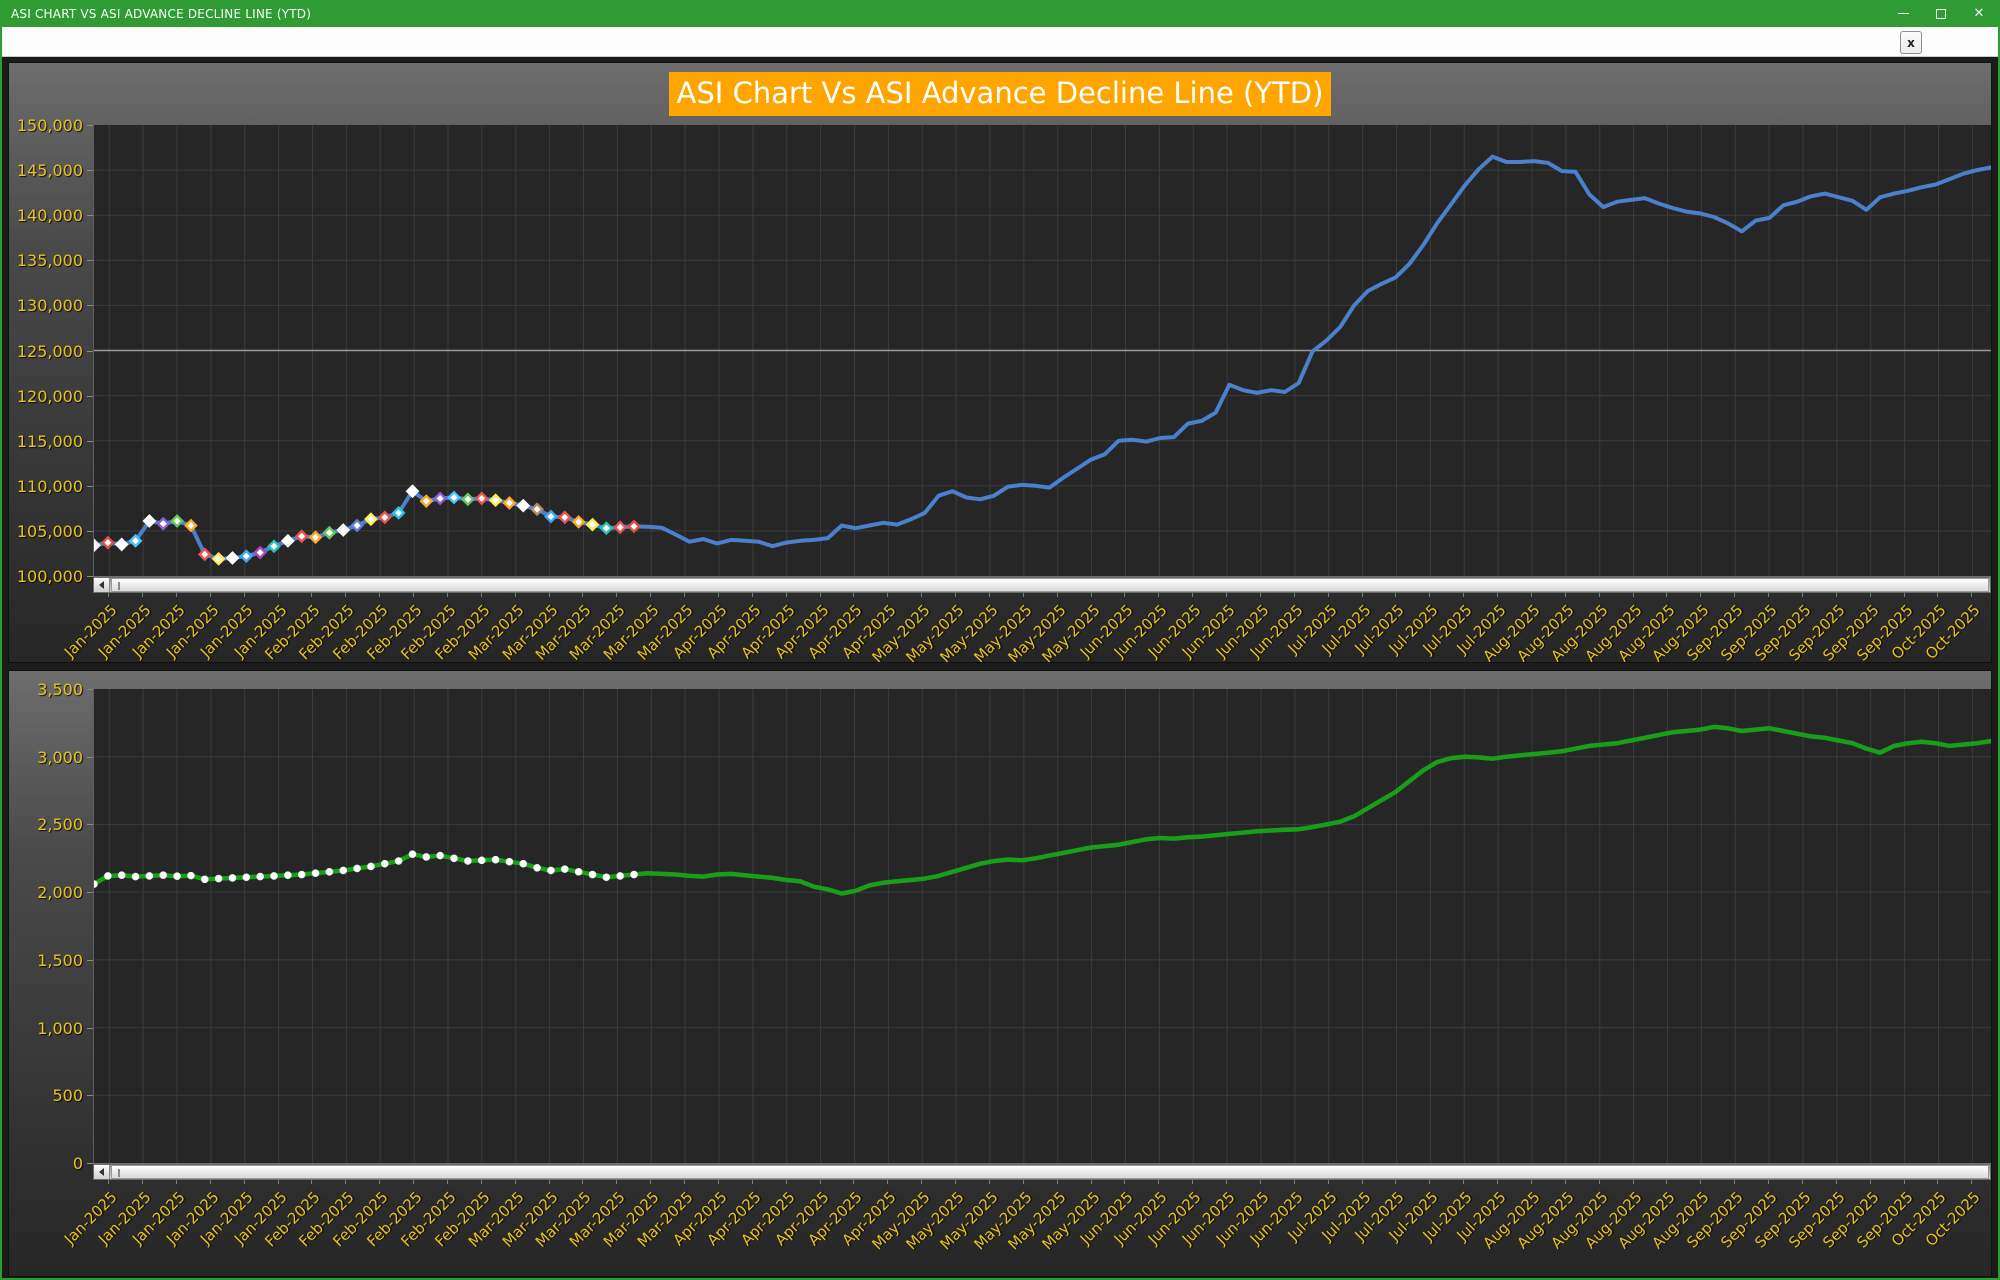 The height and width of the screenshot is (1280, 2000). I want to click on y-tick-label: 145,000, so click(49, 171).